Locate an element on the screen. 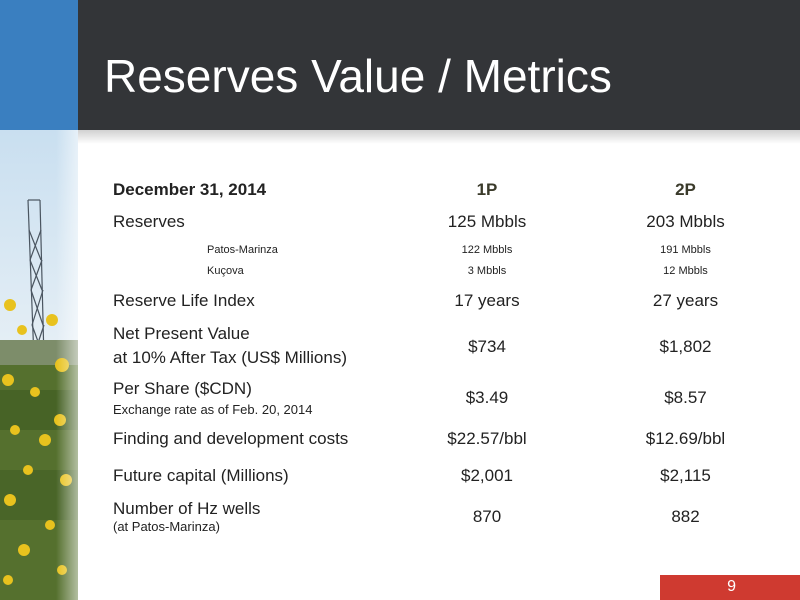 Image resolution: width=800 pixels, height=600 pixels. row-label: Reserves is located at coordinates (149, 221).